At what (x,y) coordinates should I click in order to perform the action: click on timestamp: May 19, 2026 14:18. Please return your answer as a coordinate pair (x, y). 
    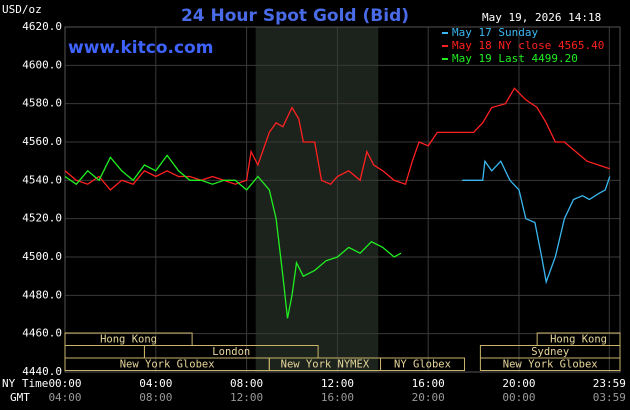
    Looking at the image, I should click on (541, 17).